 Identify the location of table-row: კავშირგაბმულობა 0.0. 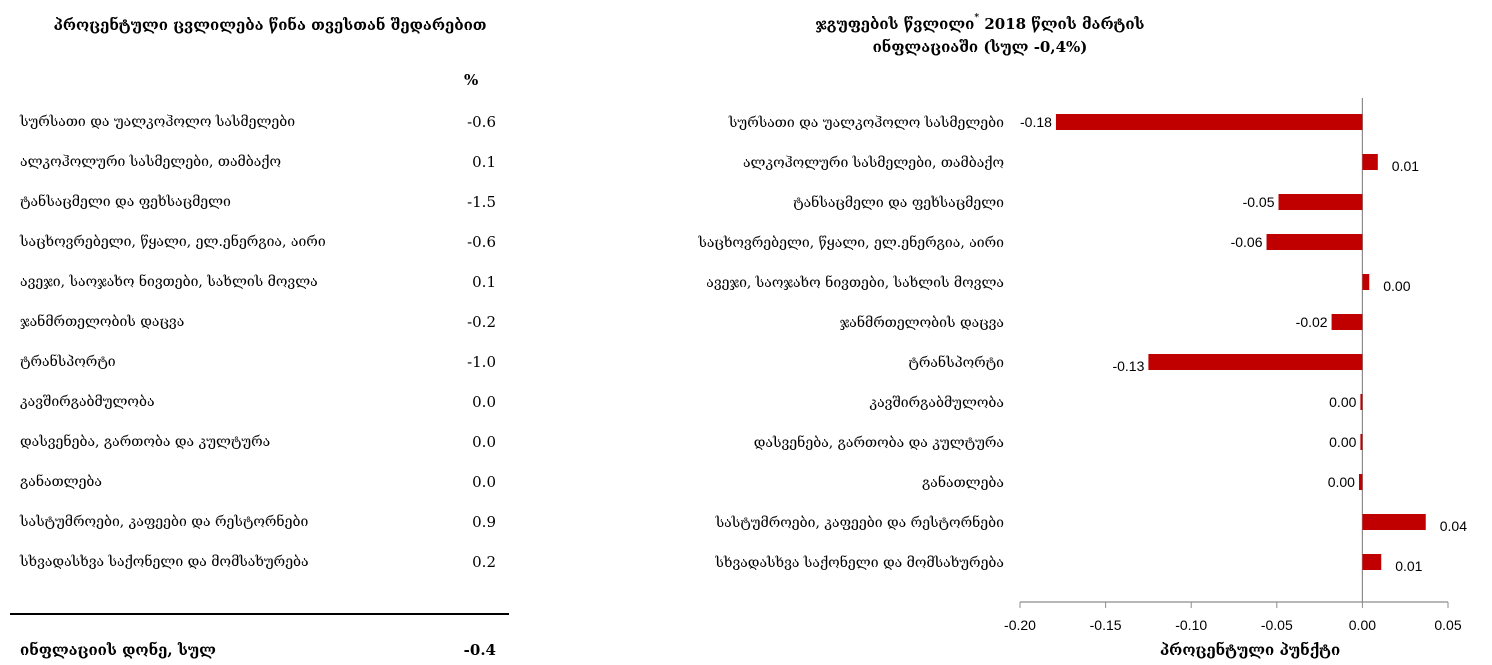
(260, 402).